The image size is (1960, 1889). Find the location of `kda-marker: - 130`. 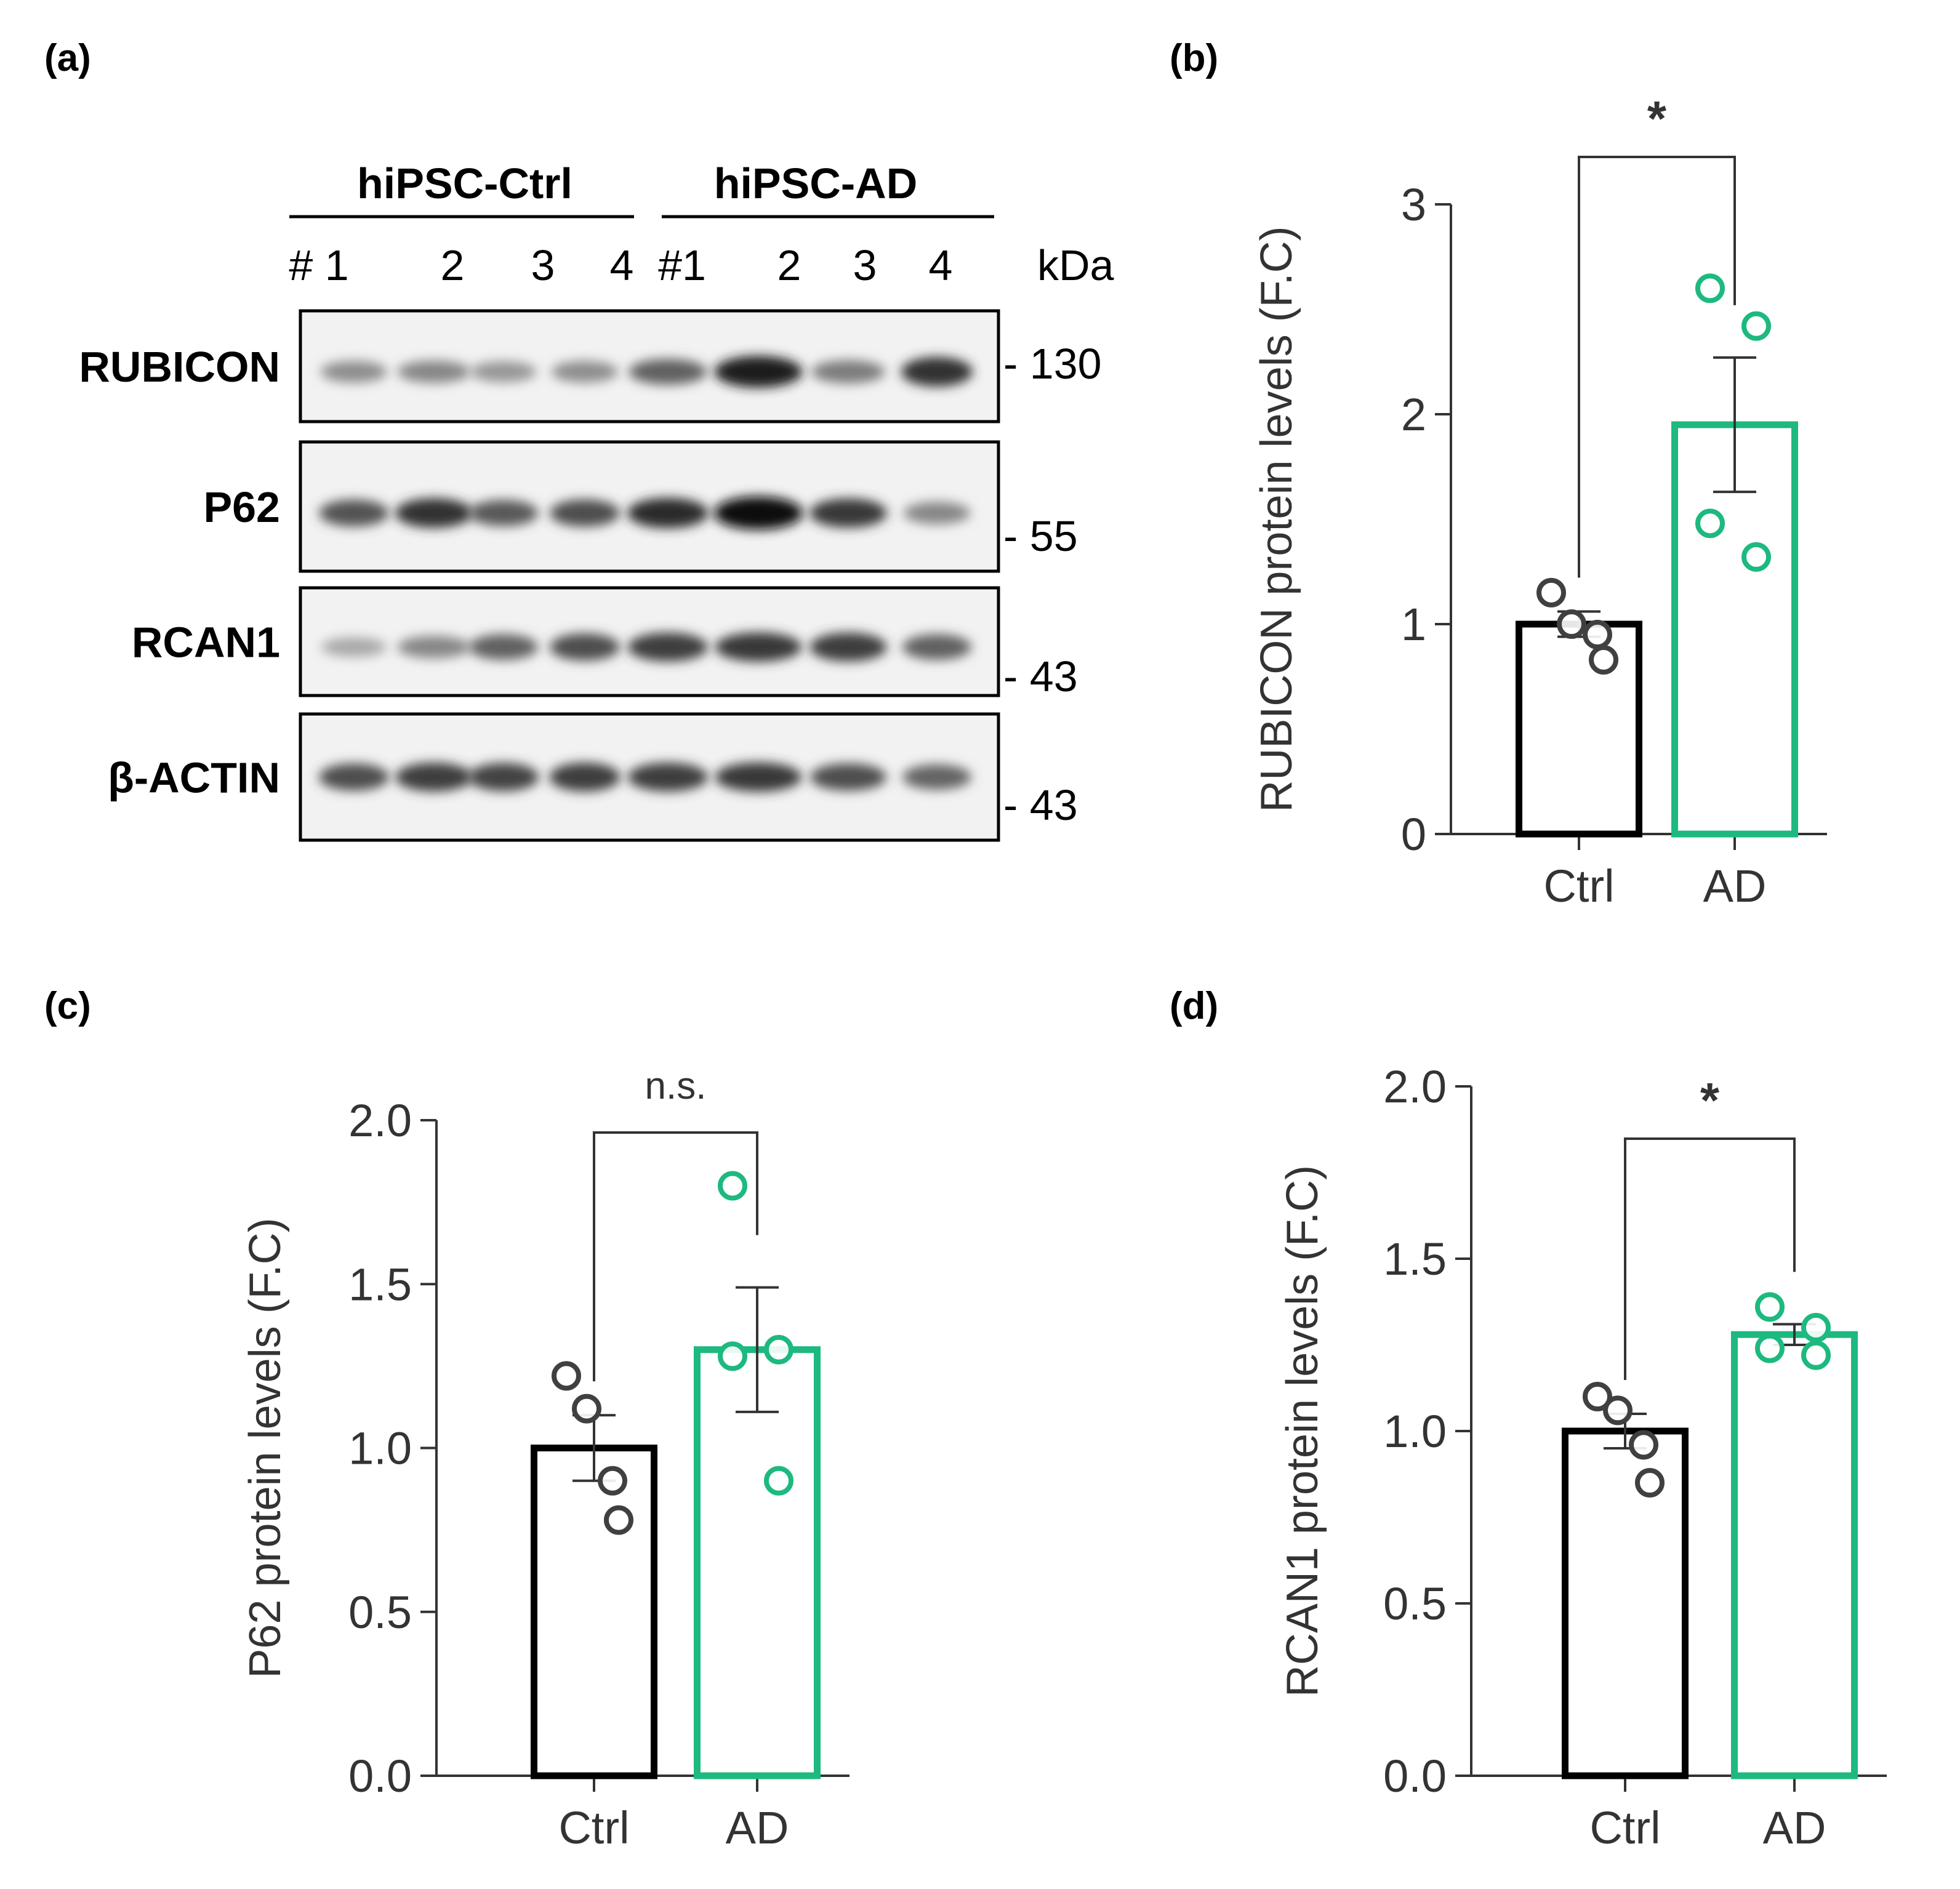

kda-marker: - 130 is located at coordinates (1052, 364).